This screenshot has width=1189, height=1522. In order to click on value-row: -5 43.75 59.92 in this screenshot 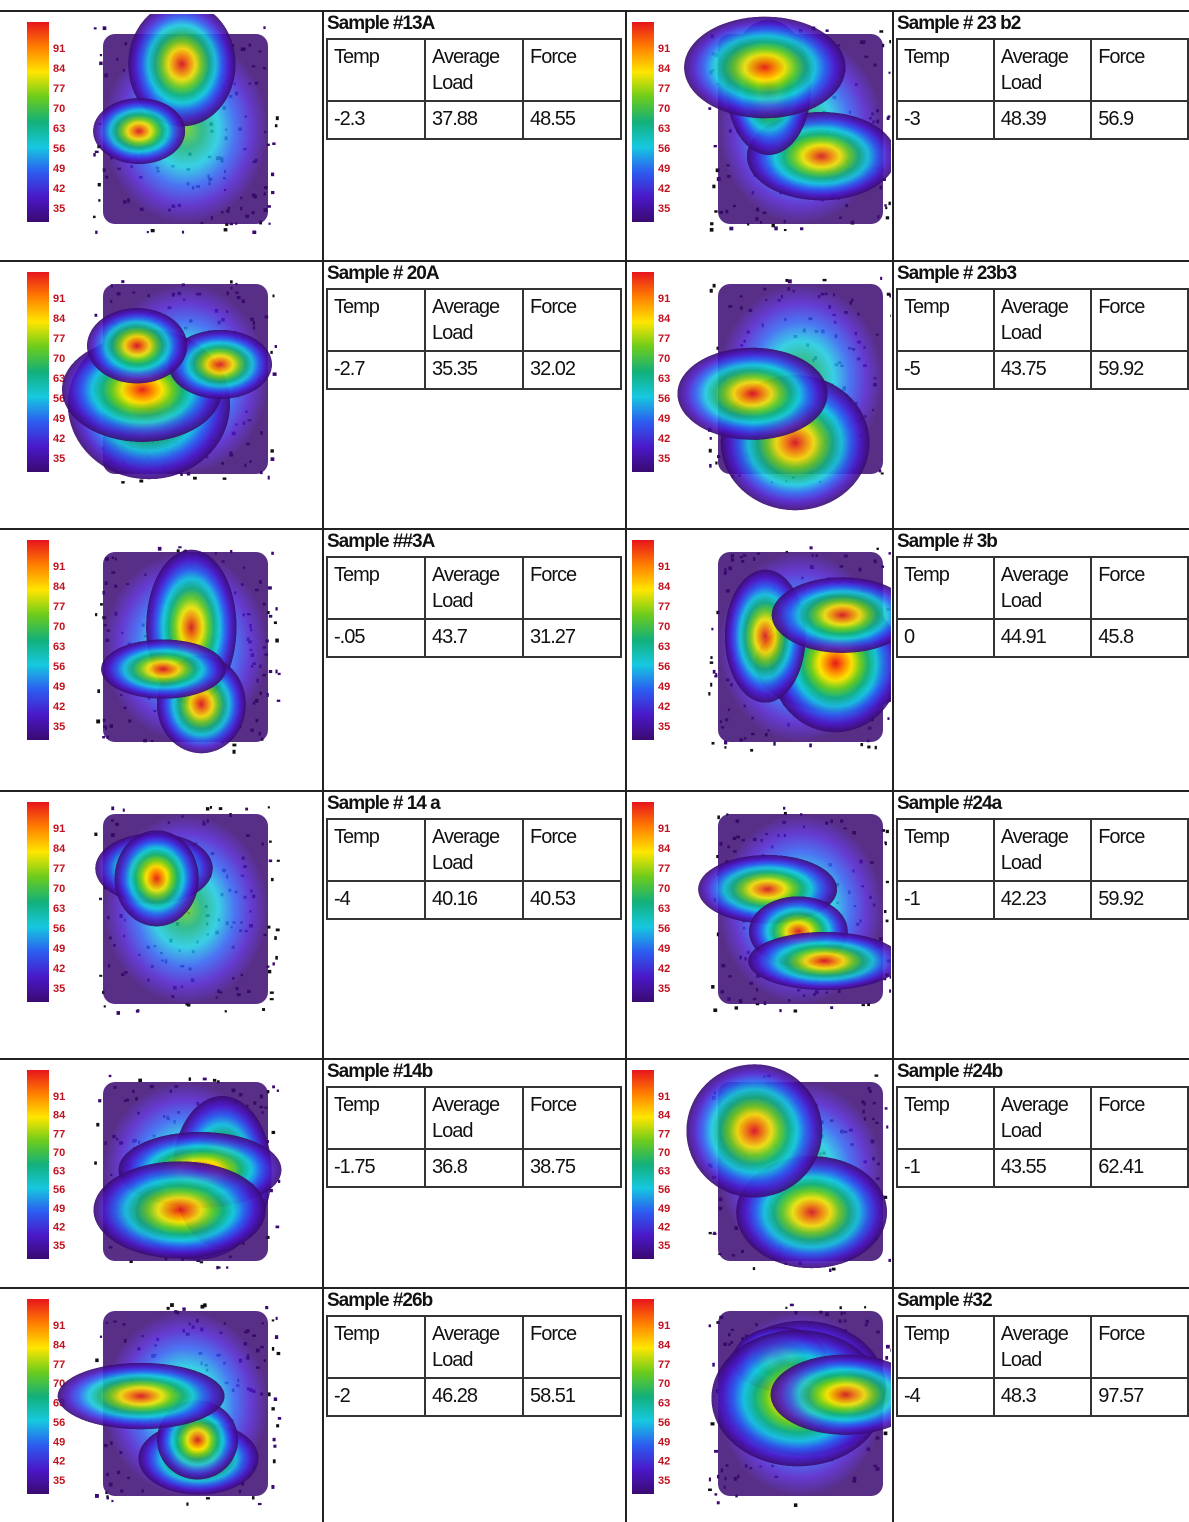, I will do `click(1042, 370)`.